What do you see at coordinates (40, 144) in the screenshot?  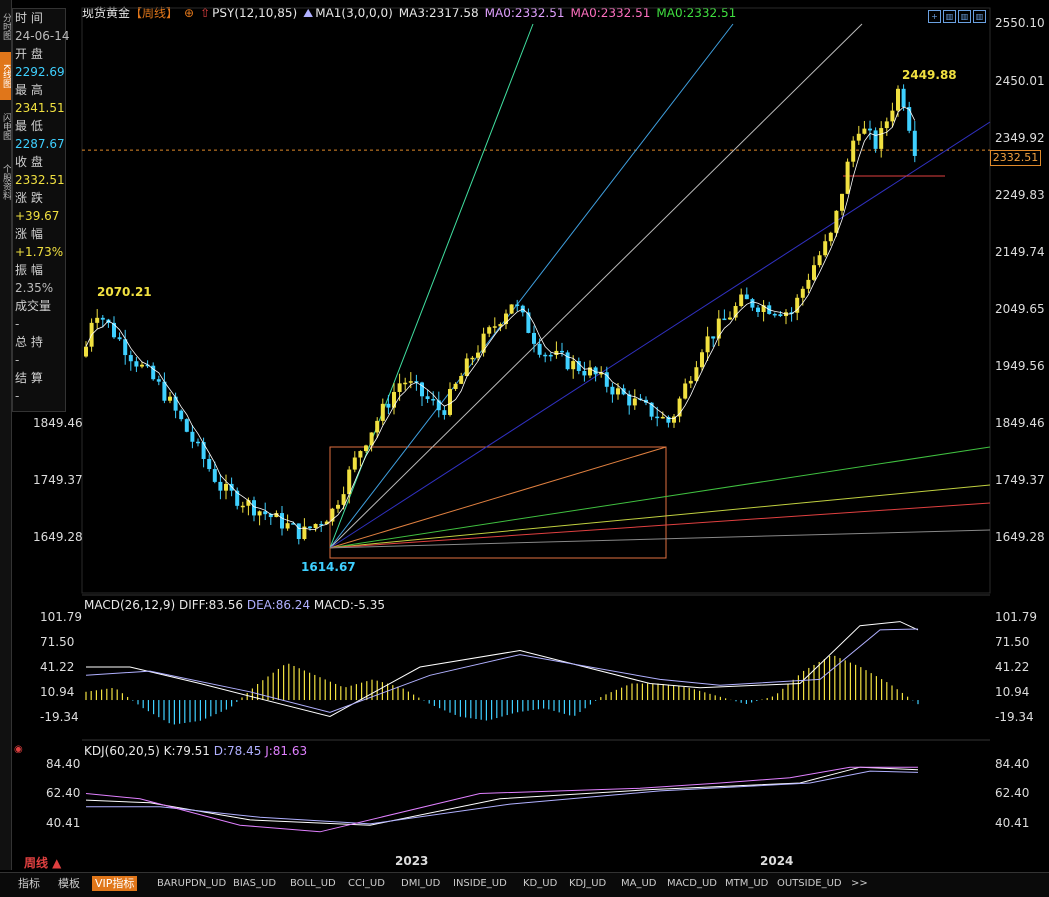 I see `info-value-low: 2287.67` at bounding box center [40, 144].